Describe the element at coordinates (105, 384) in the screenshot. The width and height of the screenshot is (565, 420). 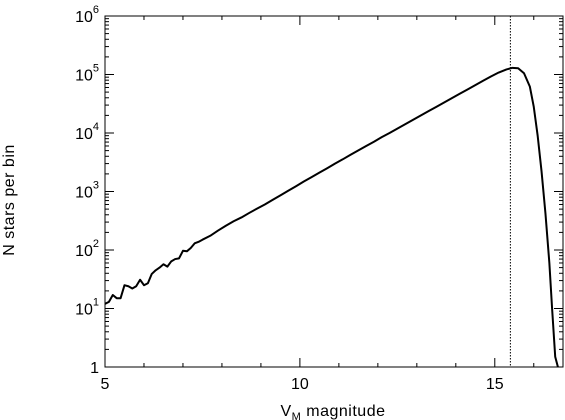
I see `x-tick-label: 5` at that location.